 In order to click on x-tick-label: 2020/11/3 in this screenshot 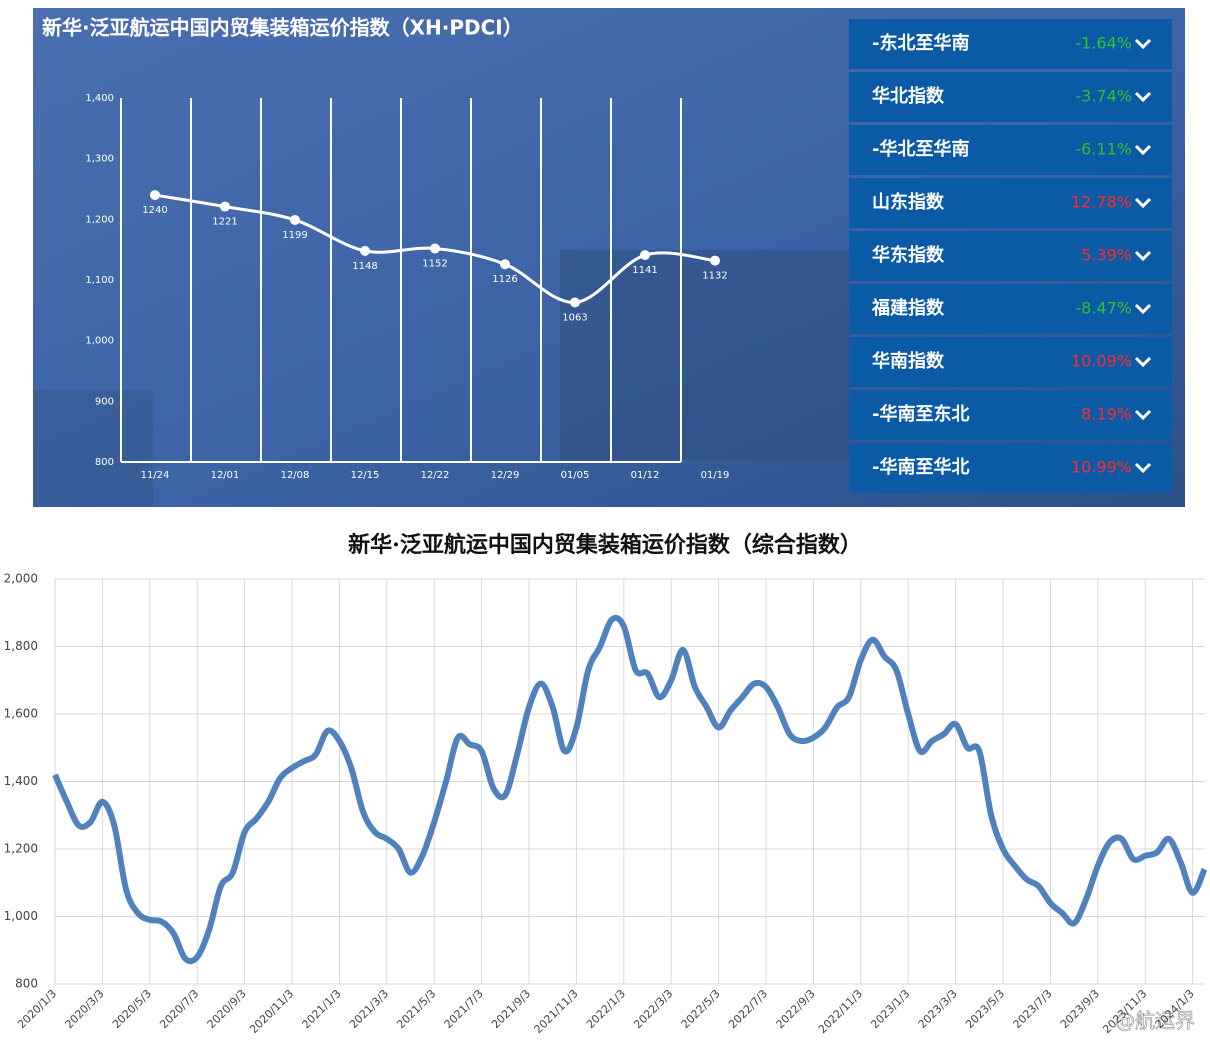, I will do `click(271, 1011)`.